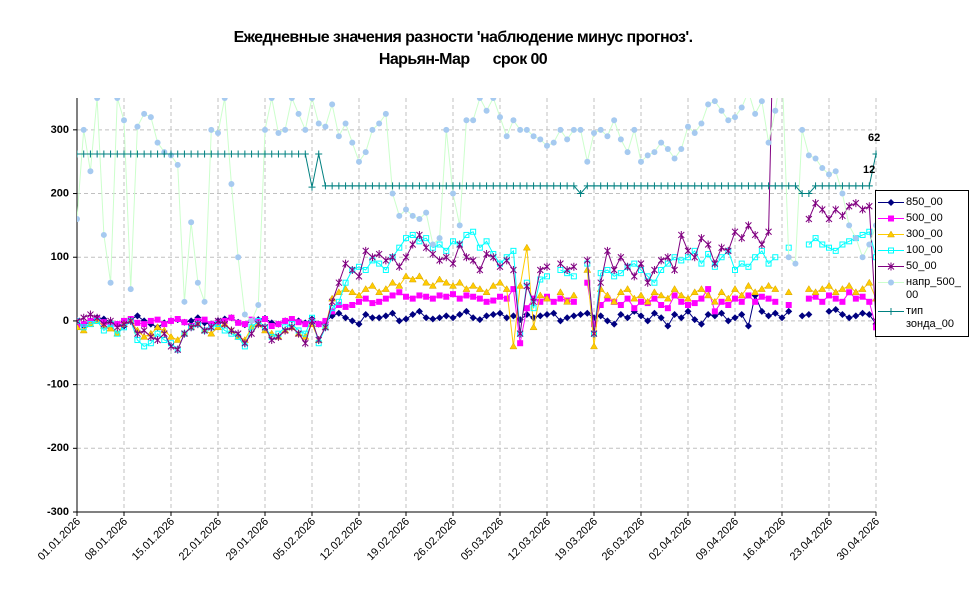 Image resolution: width=976 pixels, height=599 pixels. I want to click on y-tick-label: 100, so click(60, 257).